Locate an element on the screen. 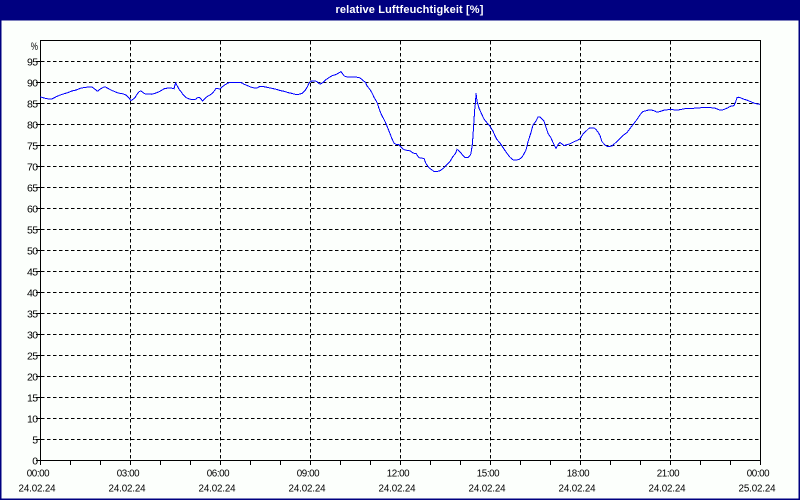 Image resolution: width=800 pixels, height=500 pixels. svg-text: 06:00 is located at coordinates (218, 473).